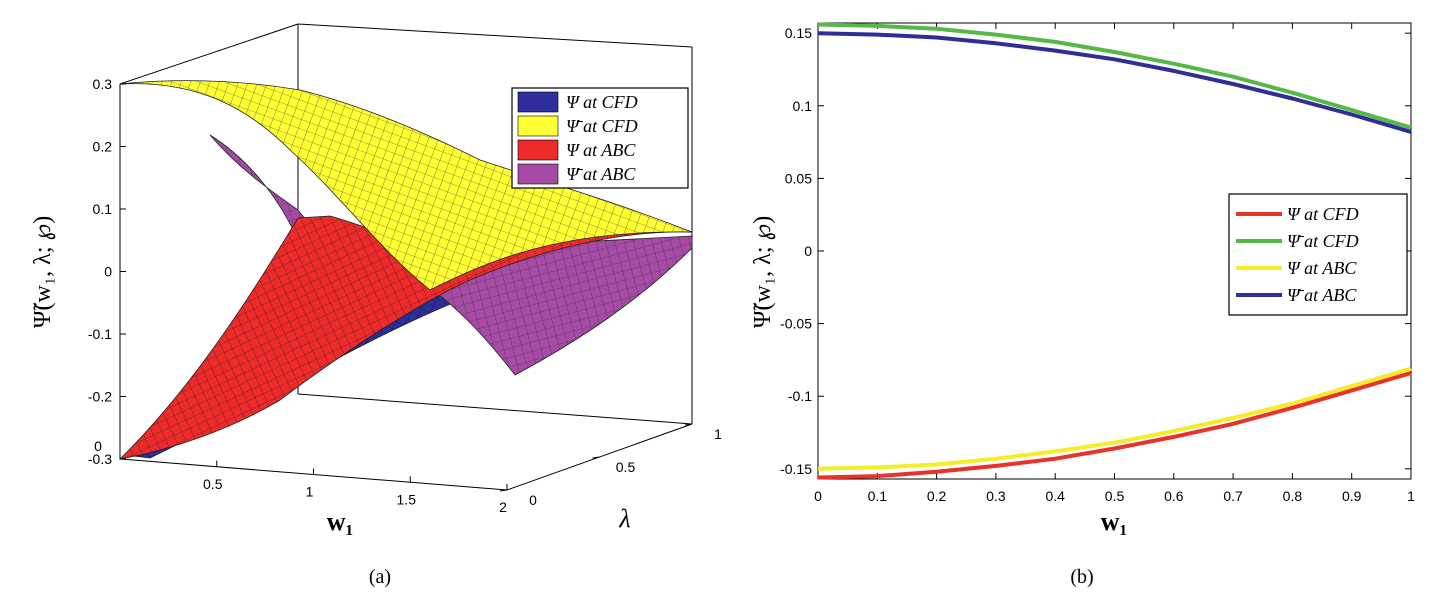  Describe the element at coordinates (1411, 496) in the screenshot. I see `panel-b-x-tick-label: 1` at that location.